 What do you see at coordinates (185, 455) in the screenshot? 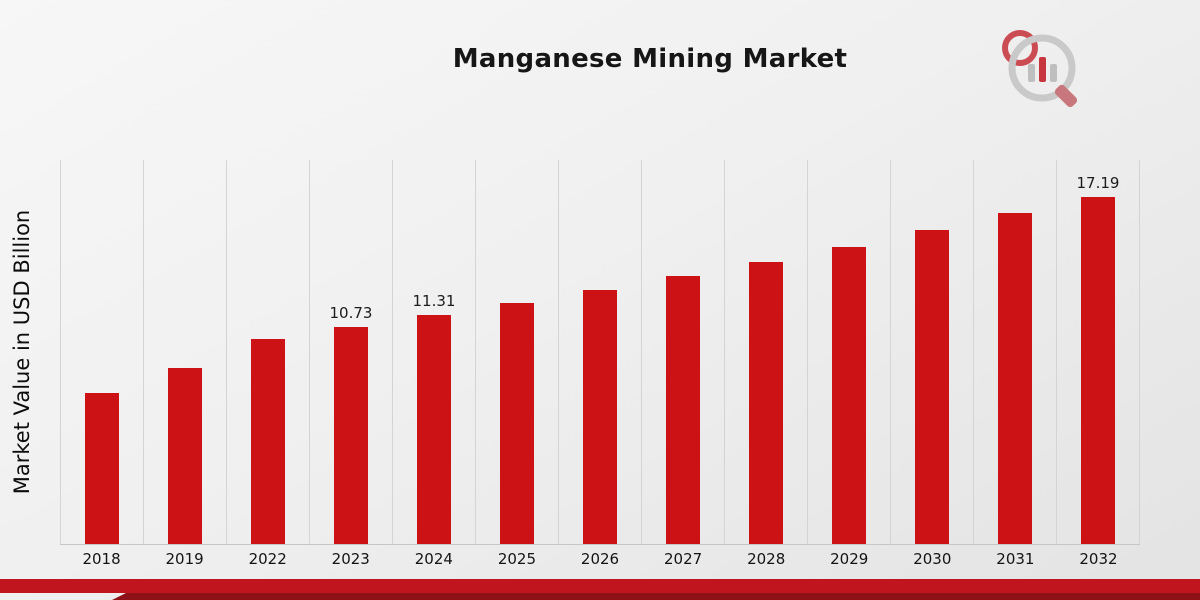
I see `bar-2019` at bounding box center [185, 455].